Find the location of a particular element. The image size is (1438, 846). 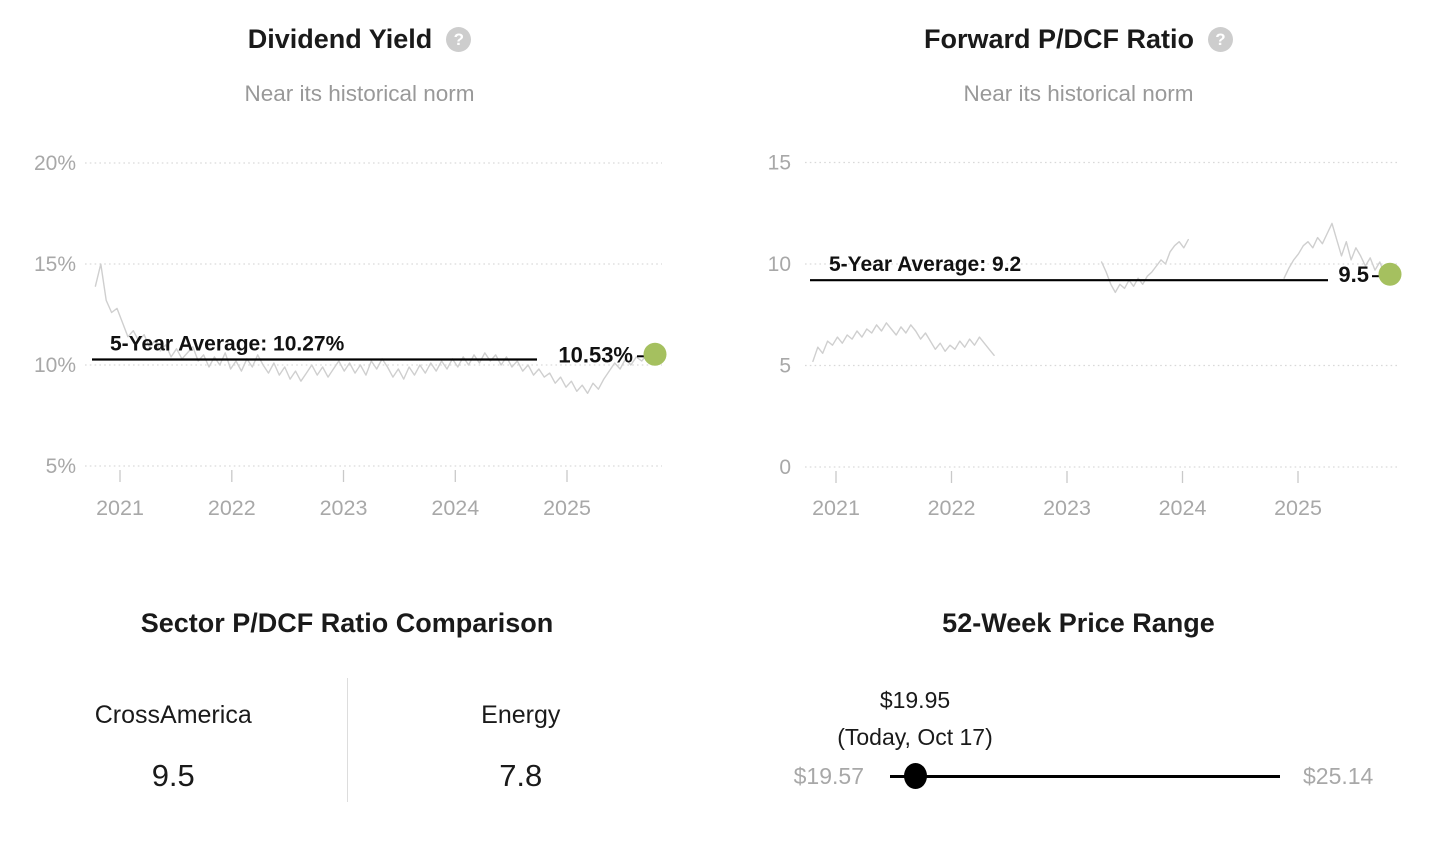

section-title: 52-Week Price Range is located at coordinates (1078, 623).